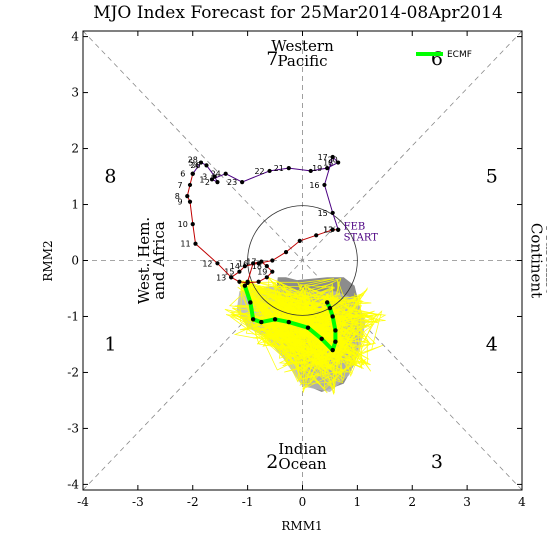 This screenshot has height=547, width=547. What do you see at coordinates (355, 227) in the screenshot?
I see `feb-start-label: FEB` at bounding box center [355, 227].